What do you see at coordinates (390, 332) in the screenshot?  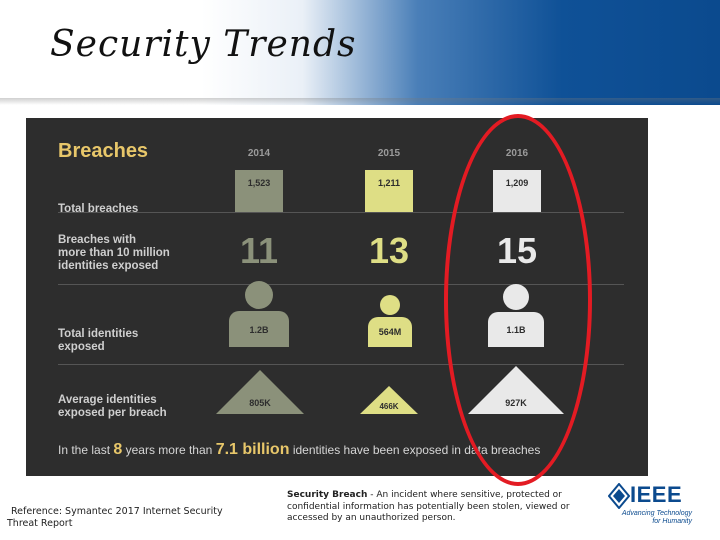 I see `identities-2015: 564M` at bounding box center [390, 332].